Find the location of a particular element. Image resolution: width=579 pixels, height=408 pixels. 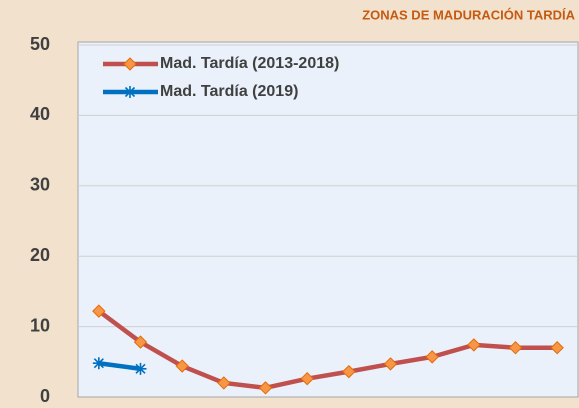

y-tick-label: 0 is located at coordinates (45, 396).